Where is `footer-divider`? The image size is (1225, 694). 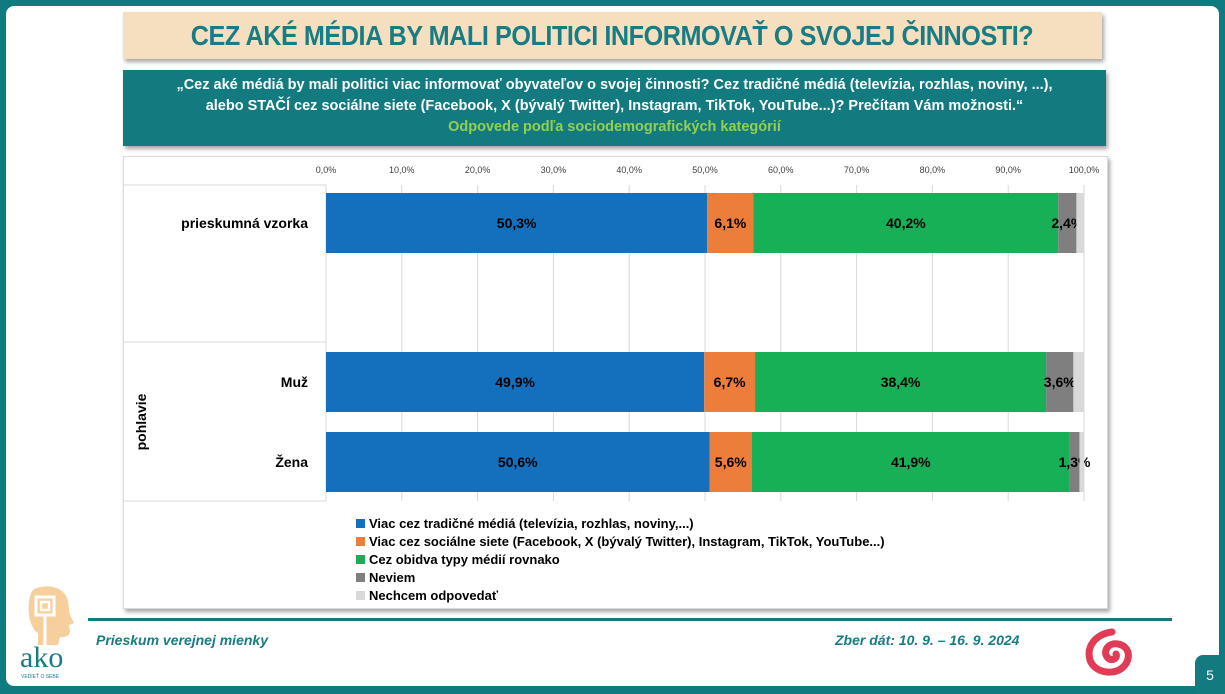
footer-divider is located at coordinates (630, 619).